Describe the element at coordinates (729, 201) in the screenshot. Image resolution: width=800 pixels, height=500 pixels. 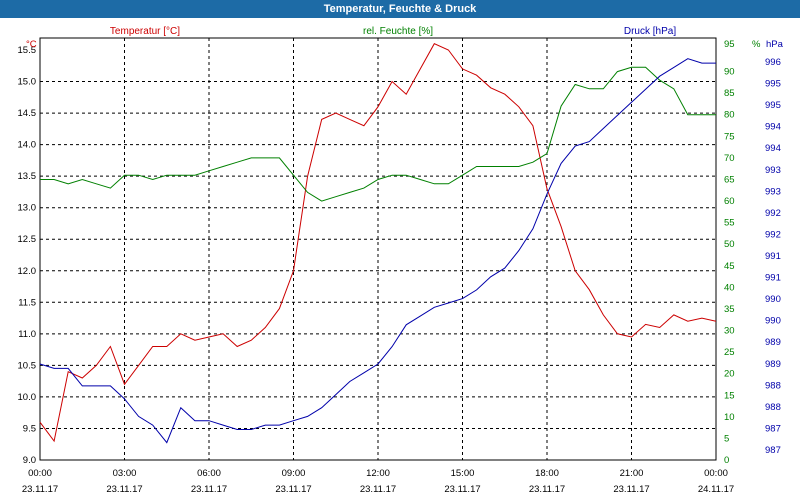
I see `humidity-tick-label: 60` at that location.